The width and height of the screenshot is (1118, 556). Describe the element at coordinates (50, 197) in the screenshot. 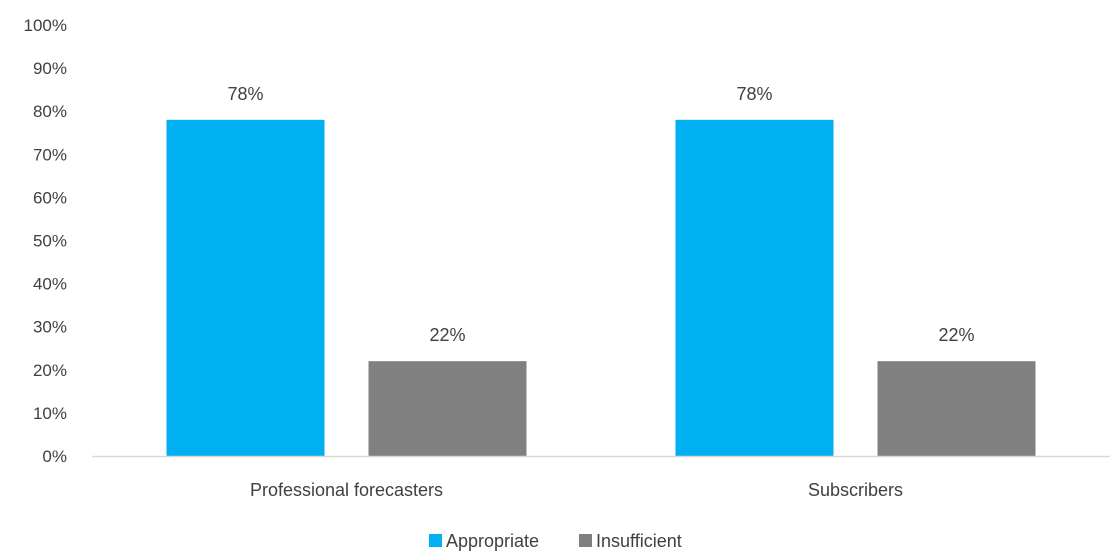

I see `y-tick-label: 60%` at that location.